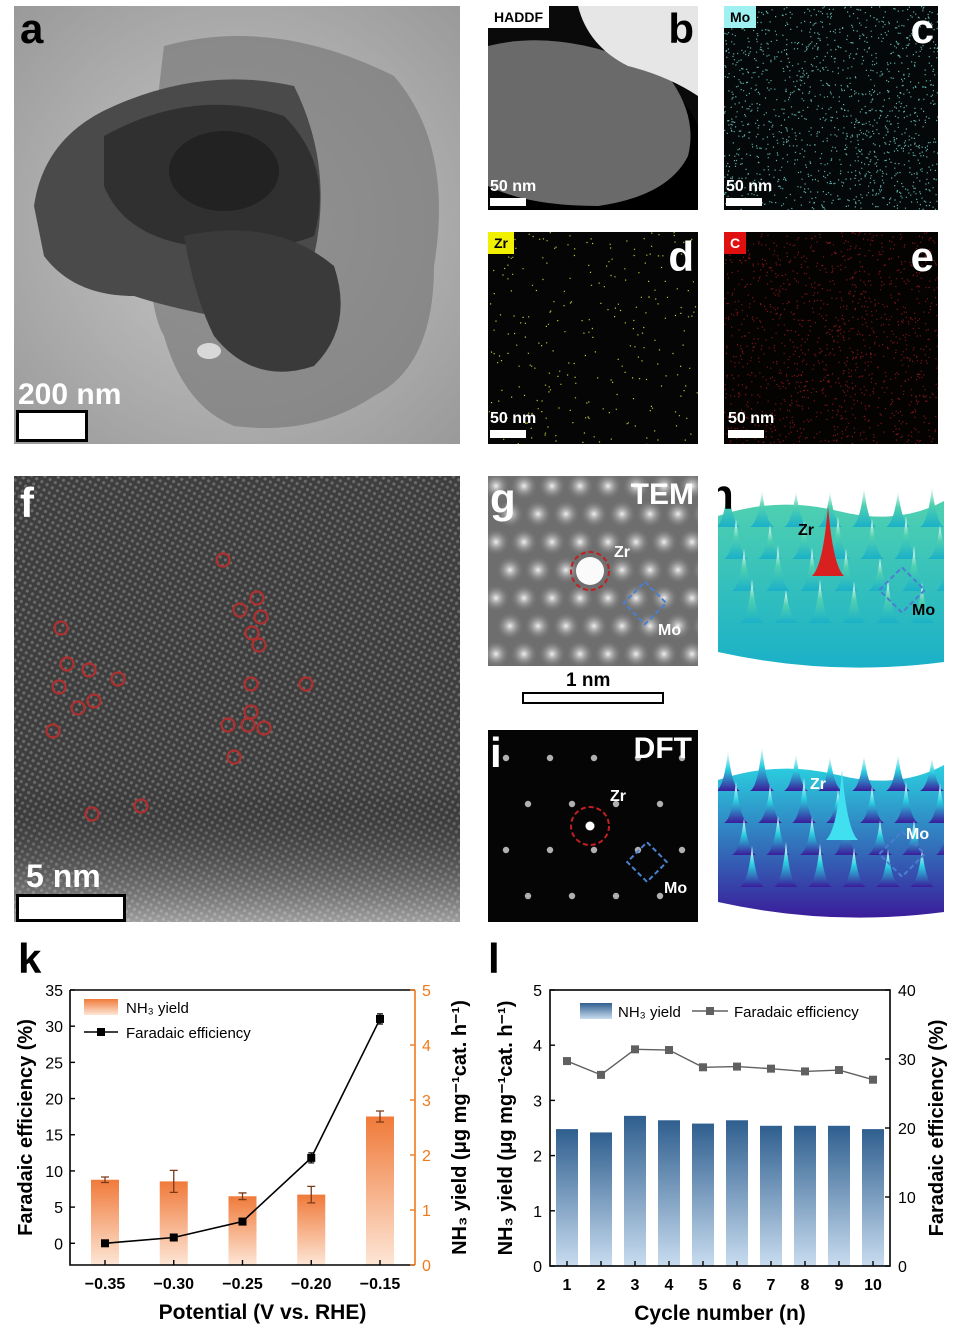 This screenshot has width=961, height=1337. I want to click on tick-label-right: 10, so click(907, 1198).